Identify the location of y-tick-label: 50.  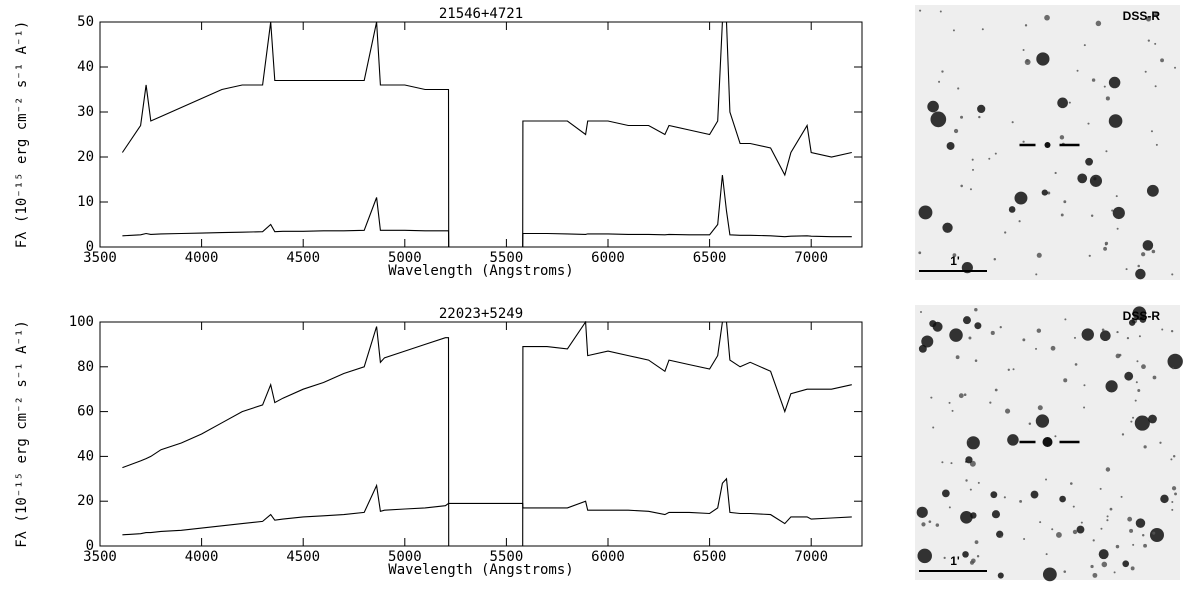
(85, 22).